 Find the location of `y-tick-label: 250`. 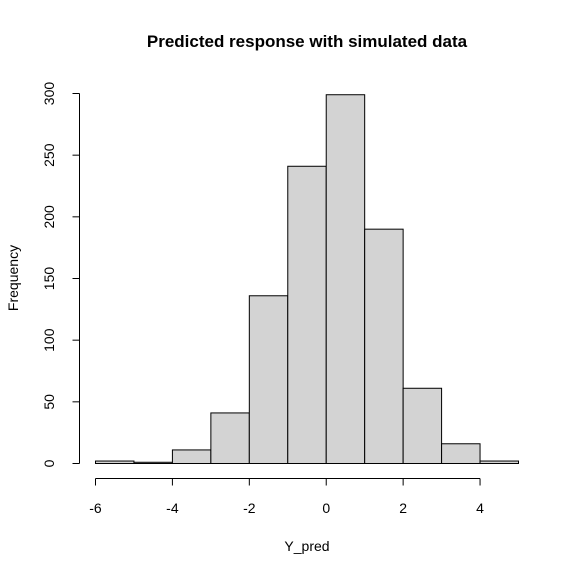

y-tick-label: 250 is located at coordinates (49, 155).